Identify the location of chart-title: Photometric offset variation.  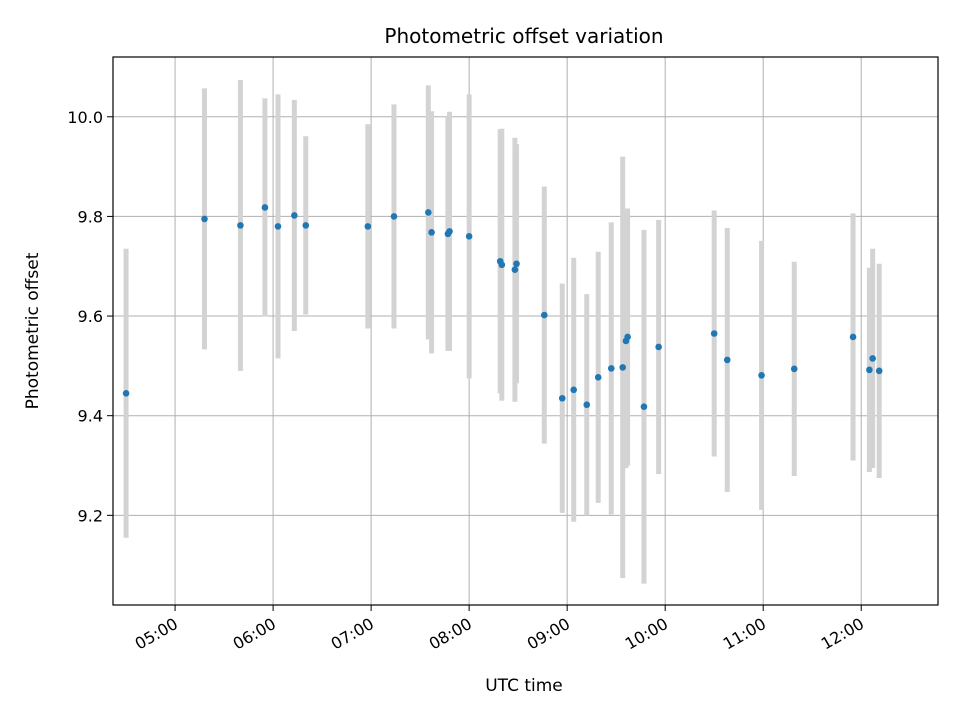
(523, 36).